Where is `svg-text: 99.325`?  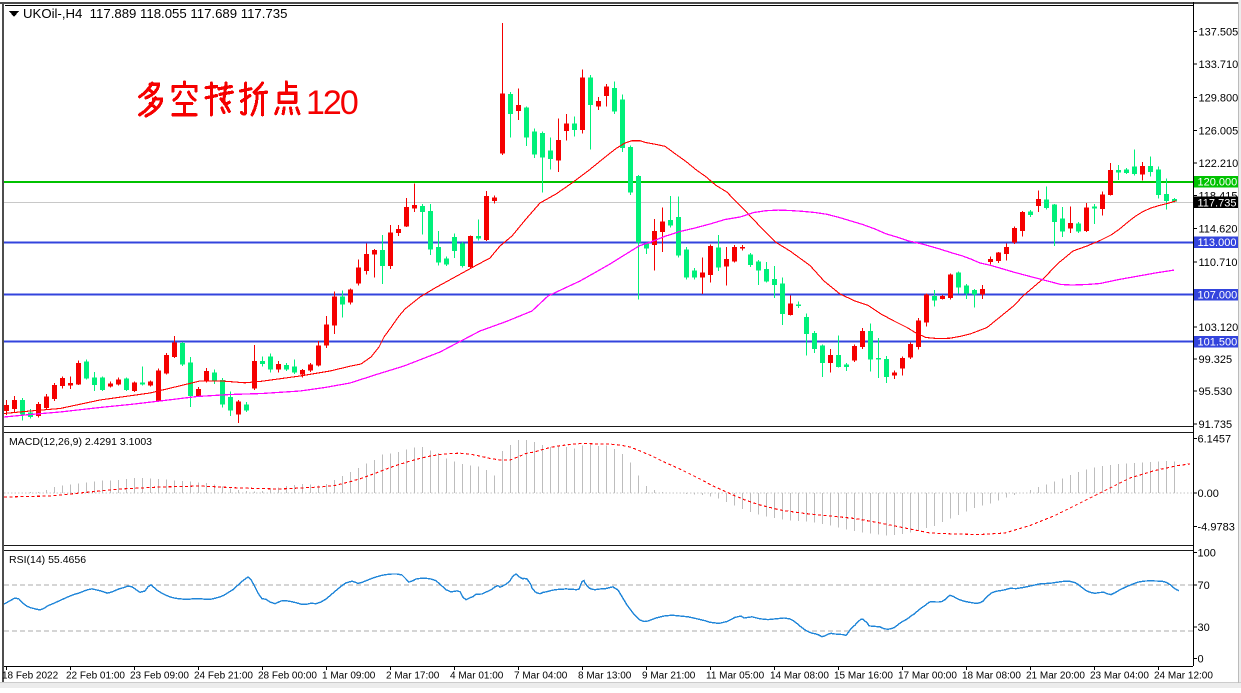
svg-text: 99.325 is located at coordinates (1216, 360).